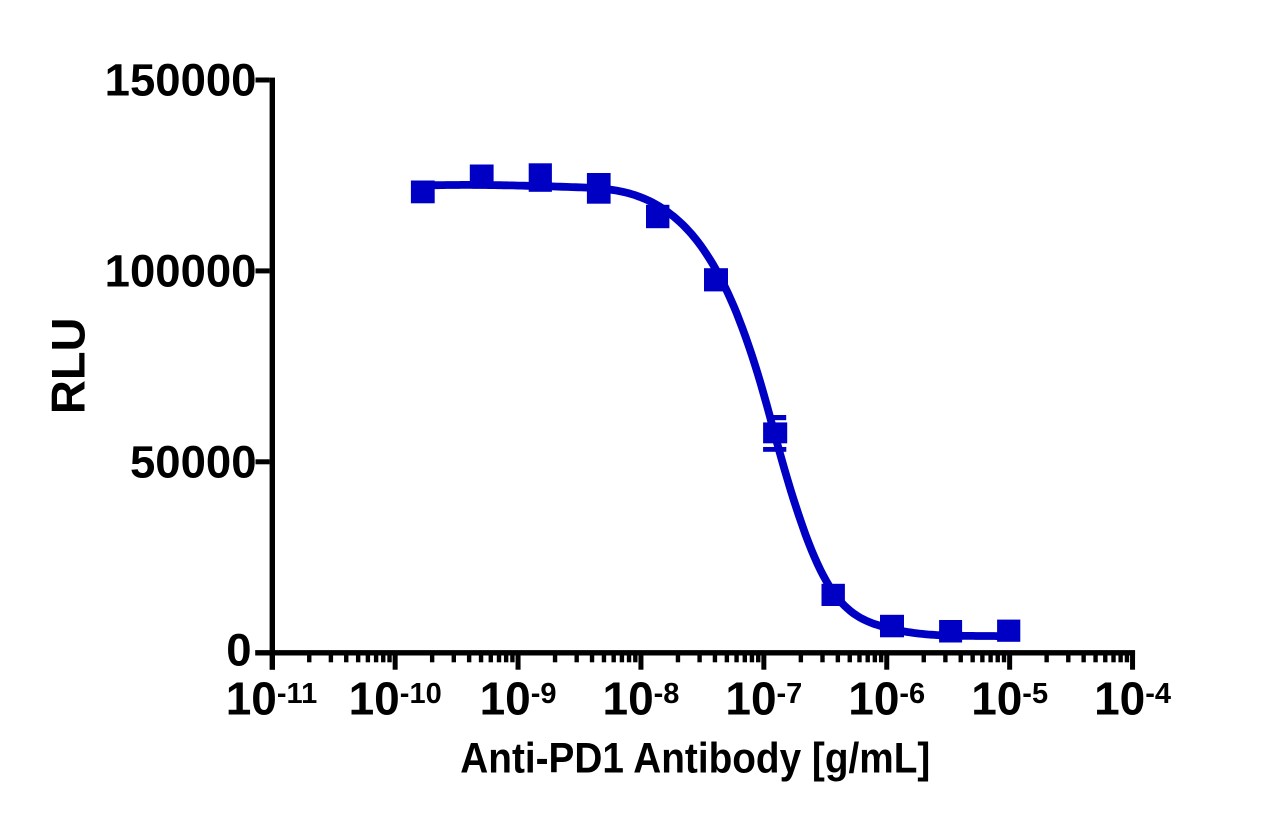 This screenshot has height=824, width=1263. Describe the element at coordinates (181, 271) in the screenshot. I see `svg-text: 100000` at that location.